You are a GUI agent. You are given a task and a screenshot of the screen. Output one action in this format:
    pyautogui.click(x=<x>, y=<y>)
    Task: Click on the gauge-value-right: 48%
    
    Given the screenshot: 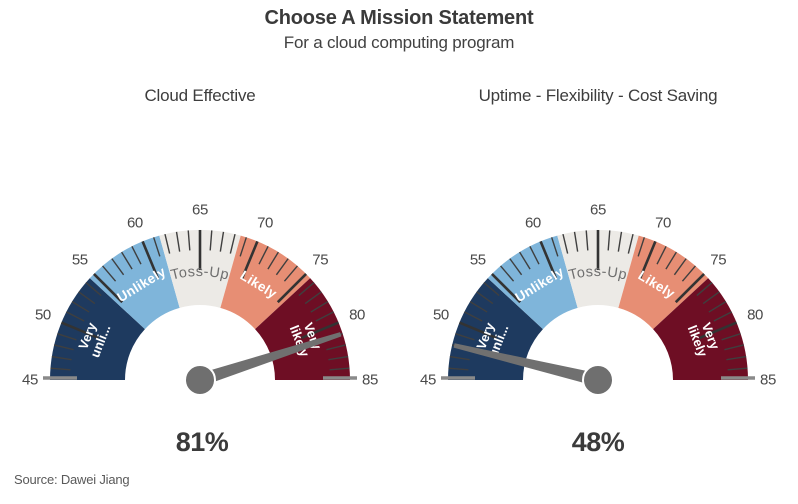 What is the action you would take?
    pyautogui.click(x=598, y=442)
    